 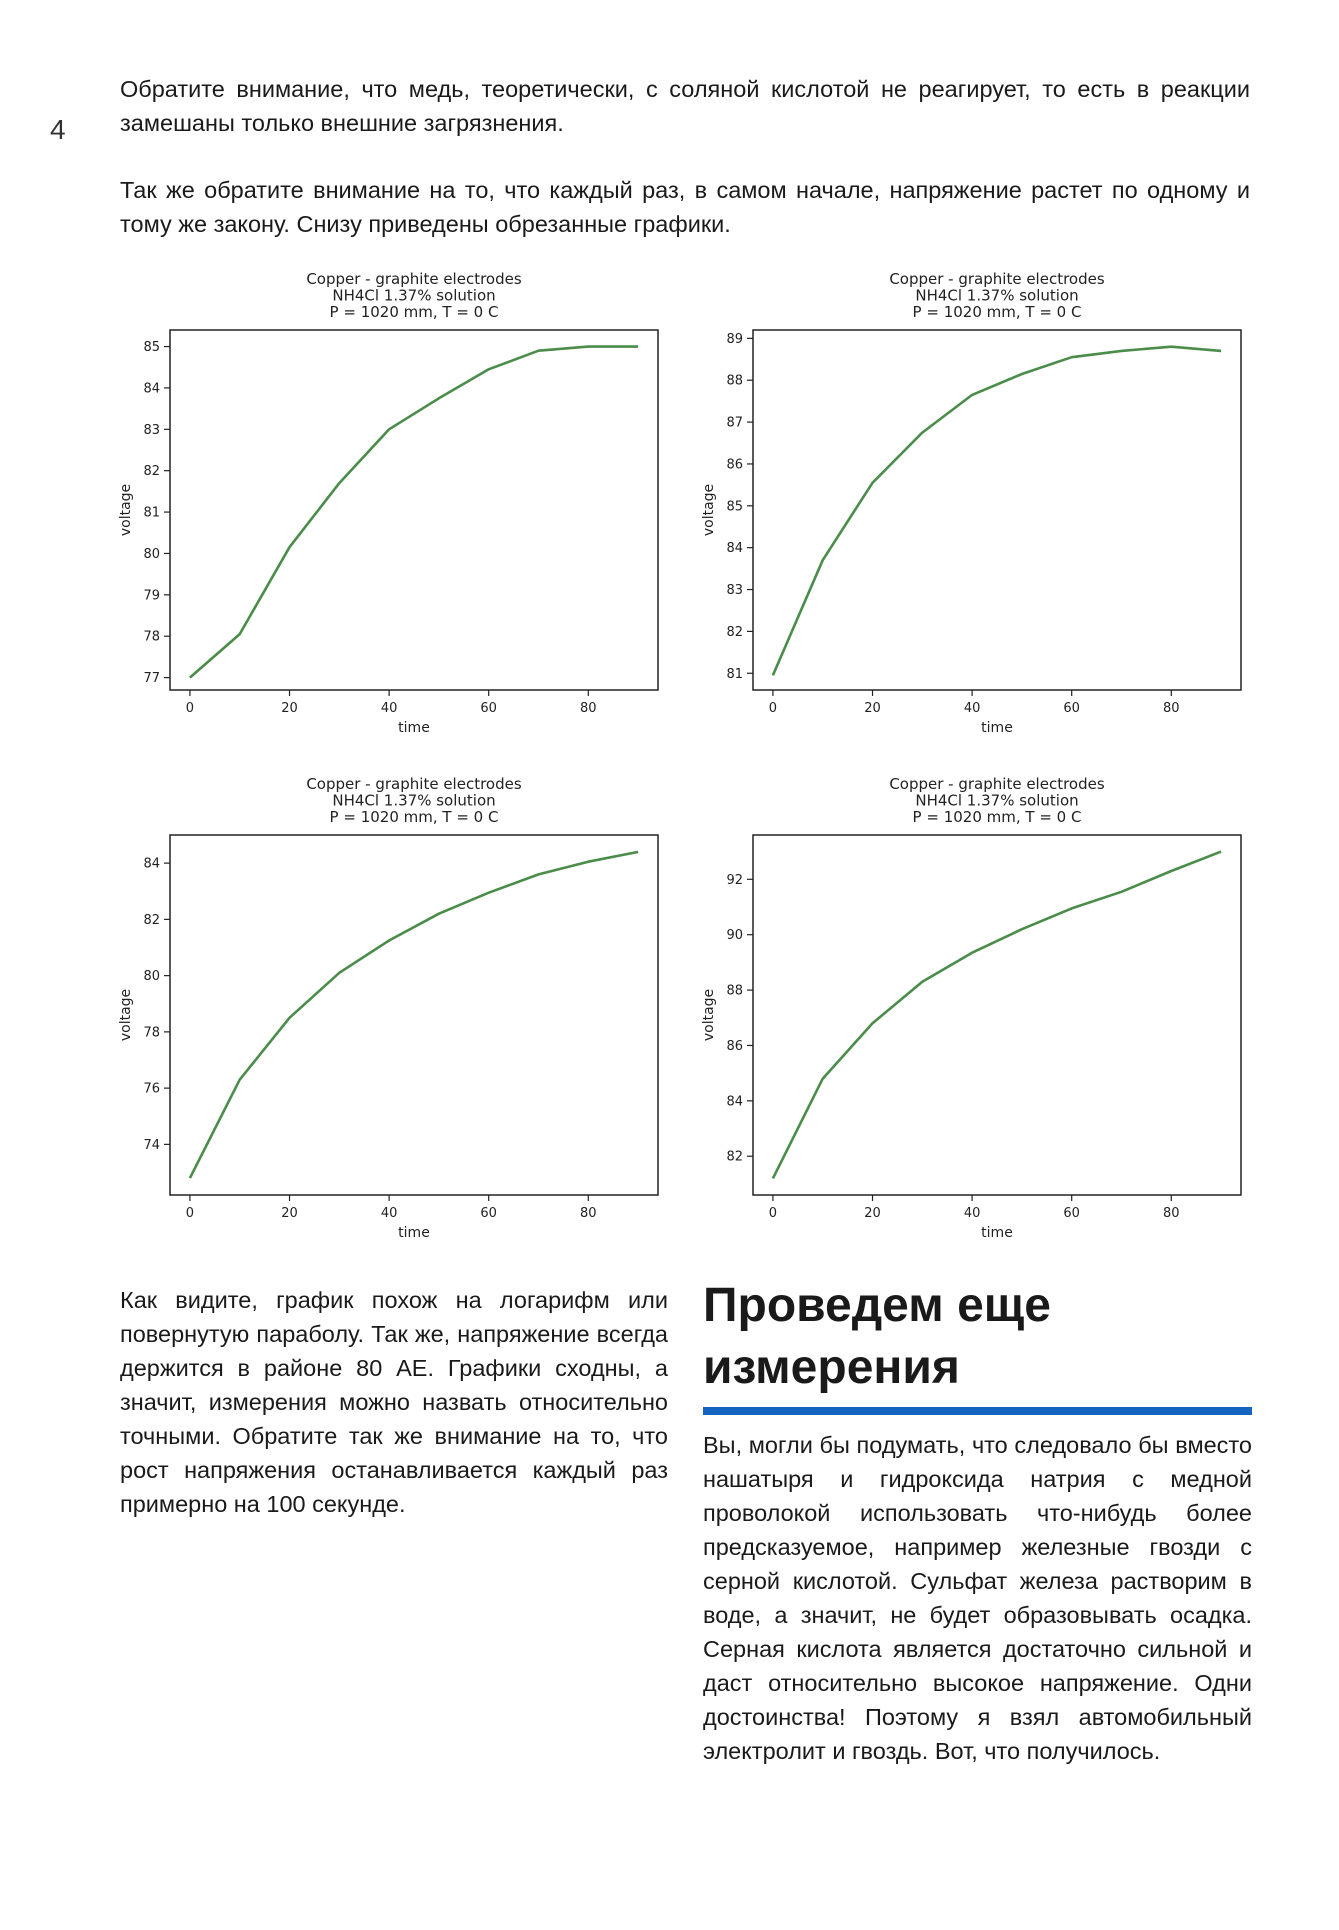 What do you see at coordinates (151, 1089) in the screenshot?
I see `y-tick-label: 76` at bounding box center [151, 1089].